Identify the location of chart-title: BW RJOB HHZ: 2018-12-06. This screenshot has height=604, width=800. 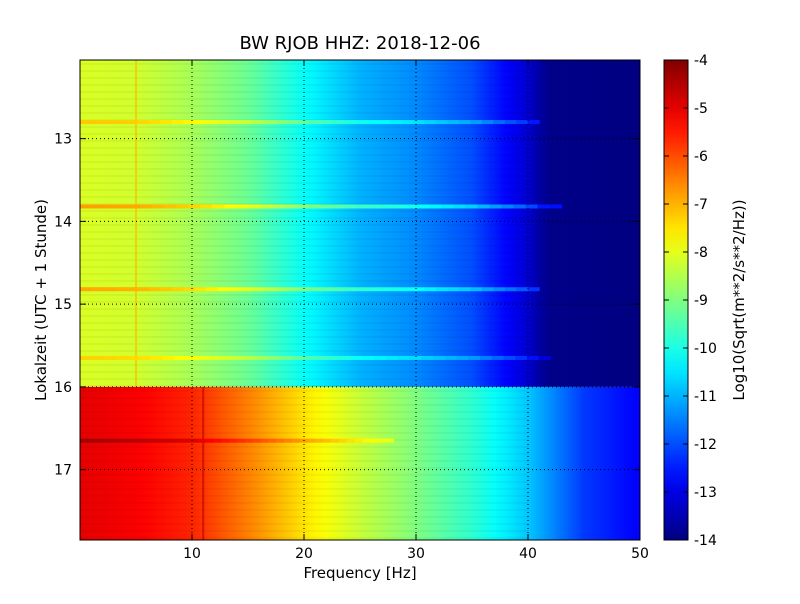
(359, 43).